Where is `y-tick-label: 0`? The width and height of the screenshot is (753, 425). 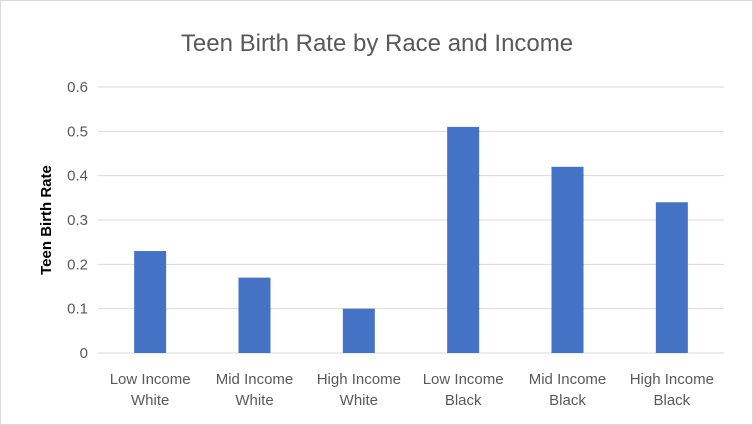 y-tick-label: 0 is located at coordinates (84, 353).